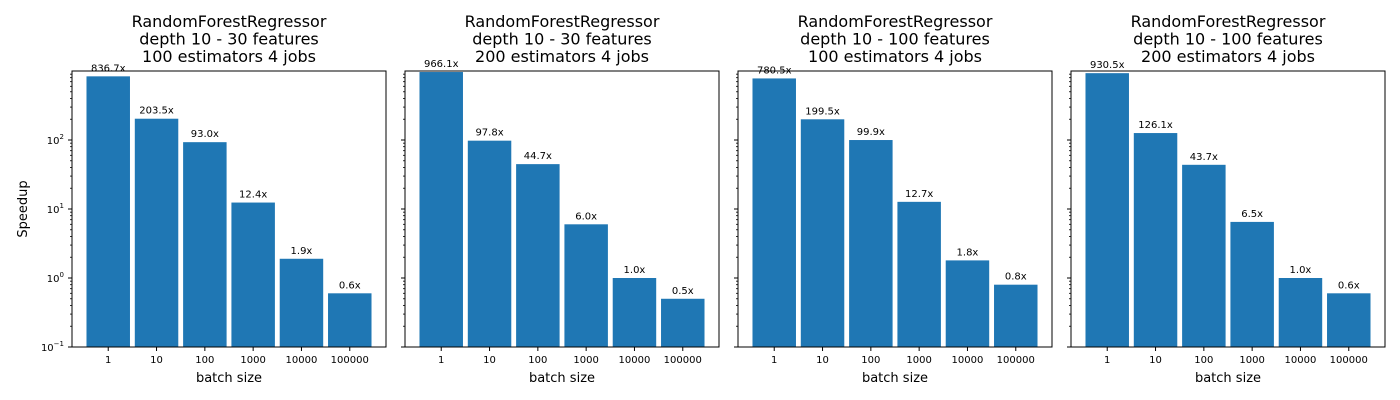 The height and width of the screenshot is (400, 1400). I want to click on bar-label: 1.9x, so click(302, 251).